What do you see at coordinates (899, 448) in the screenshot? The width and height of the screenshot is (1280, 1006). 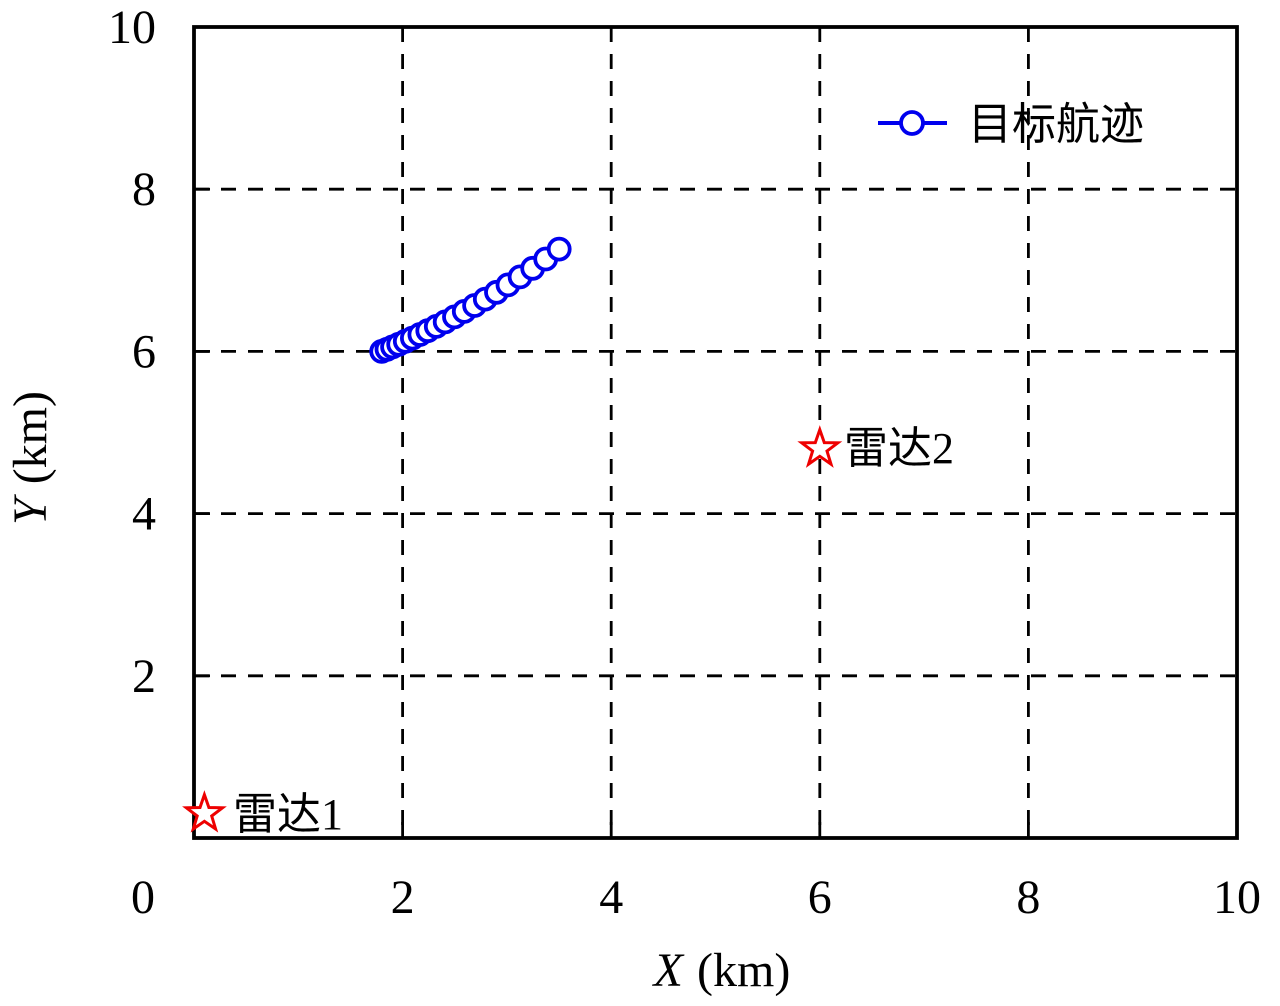 I see `radar2-label: 雷达2` at bounding box center [899, 448].